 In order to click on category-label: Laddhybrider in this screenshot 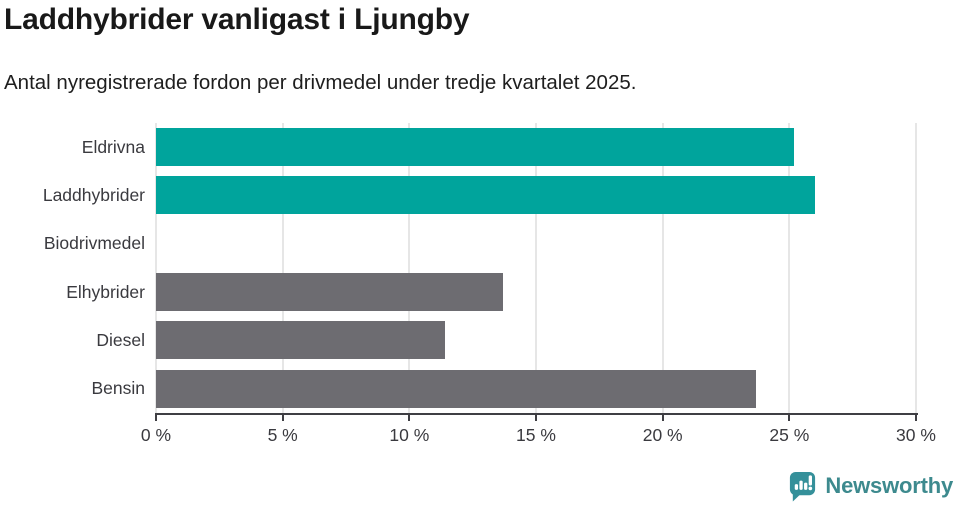, I will do `click(93, 194)`.